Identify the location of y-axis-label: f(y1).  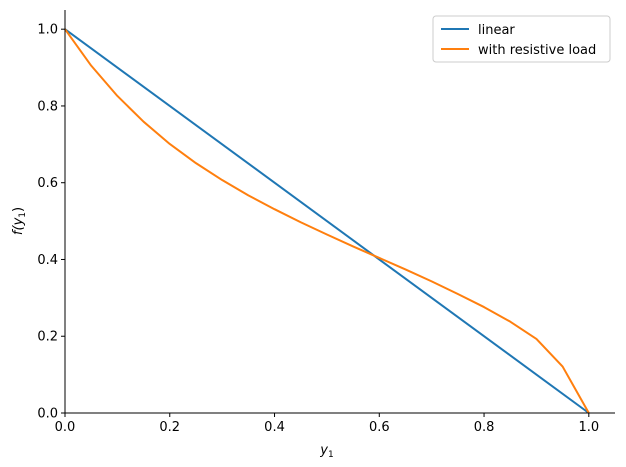
(19, 221).